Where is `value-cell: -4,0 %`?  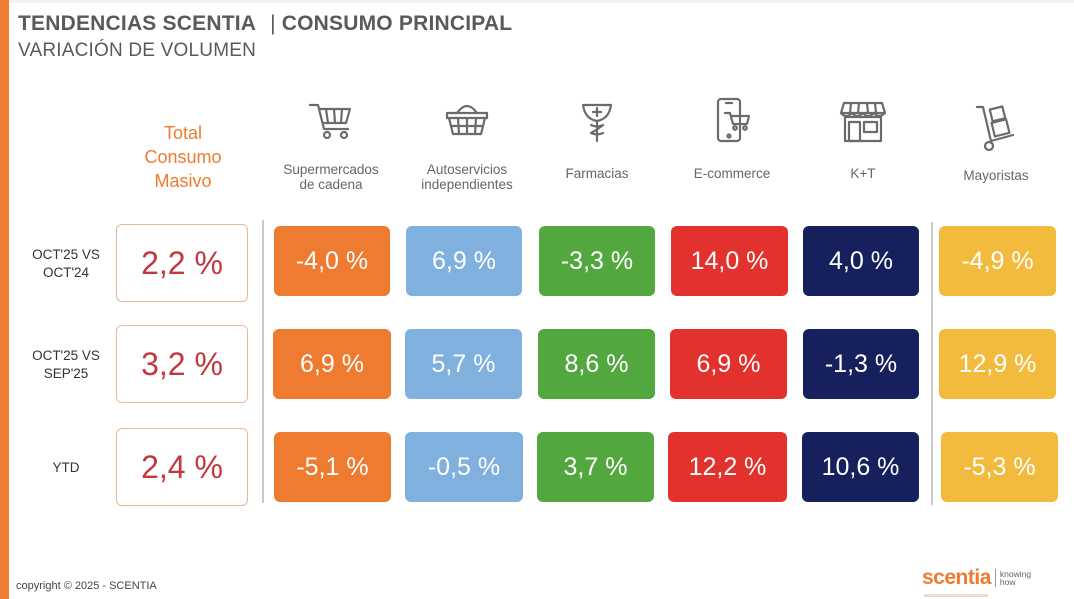
value-cell: -4,0 % is located at coordinates (332, 261).